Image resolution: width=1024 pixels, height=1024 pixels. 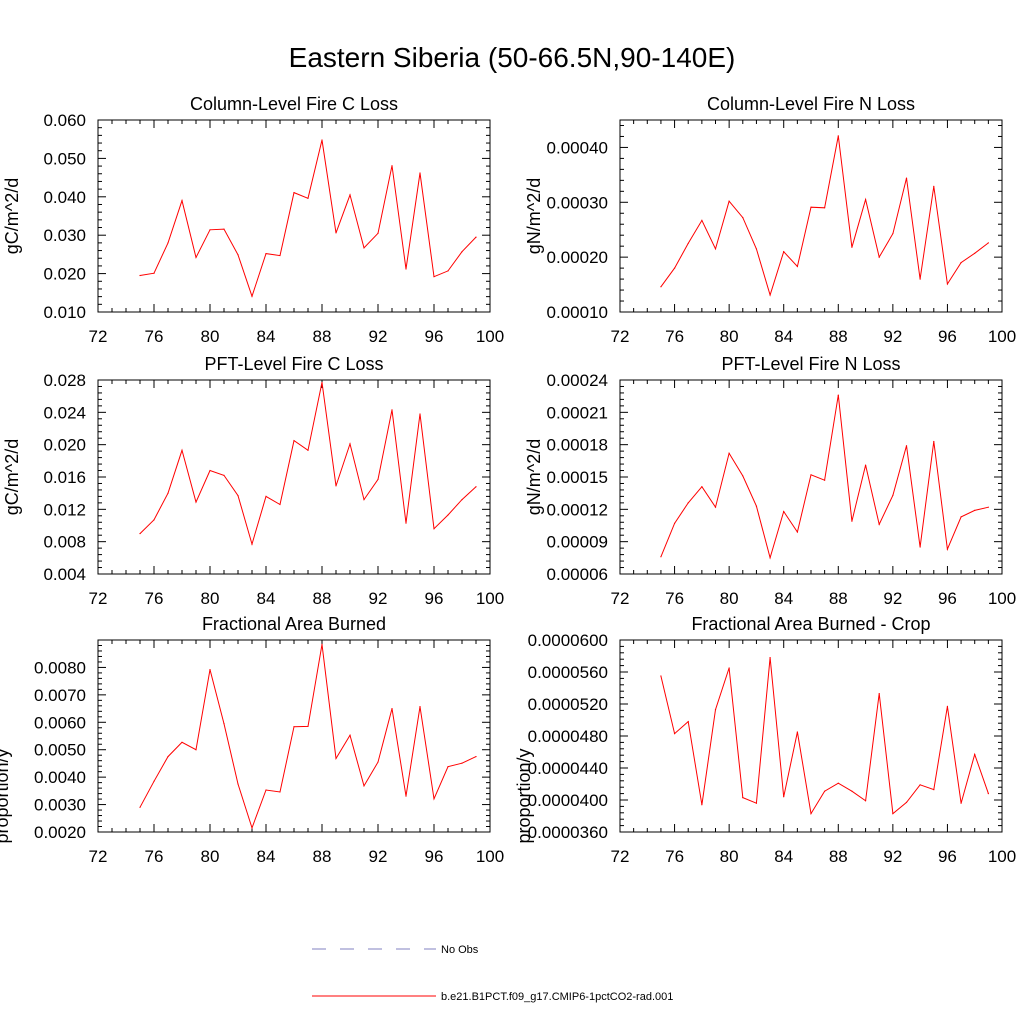 I want to click on y-tick-label: 0.00006, so click(x=577, y=574).